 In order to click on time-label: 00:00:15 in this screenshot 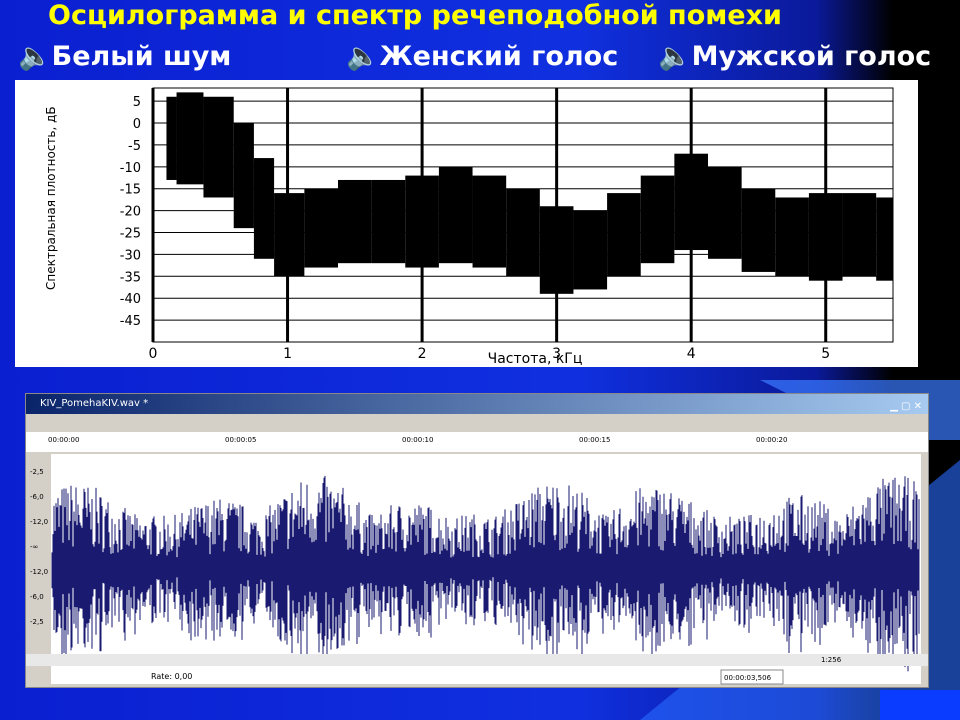, I will do `click(594, 440)`.